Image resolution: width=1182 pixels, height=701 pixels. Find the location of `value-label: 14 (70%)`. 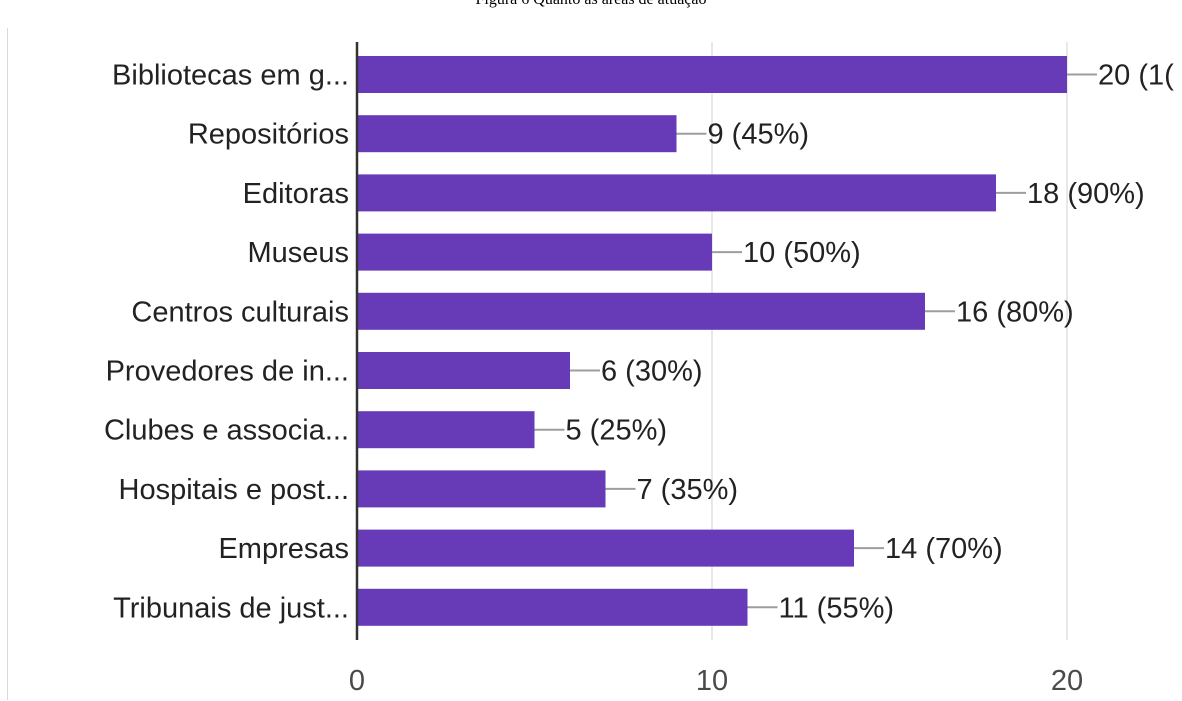

value-label: 14 (70%) is located at coordinates (944, 549).